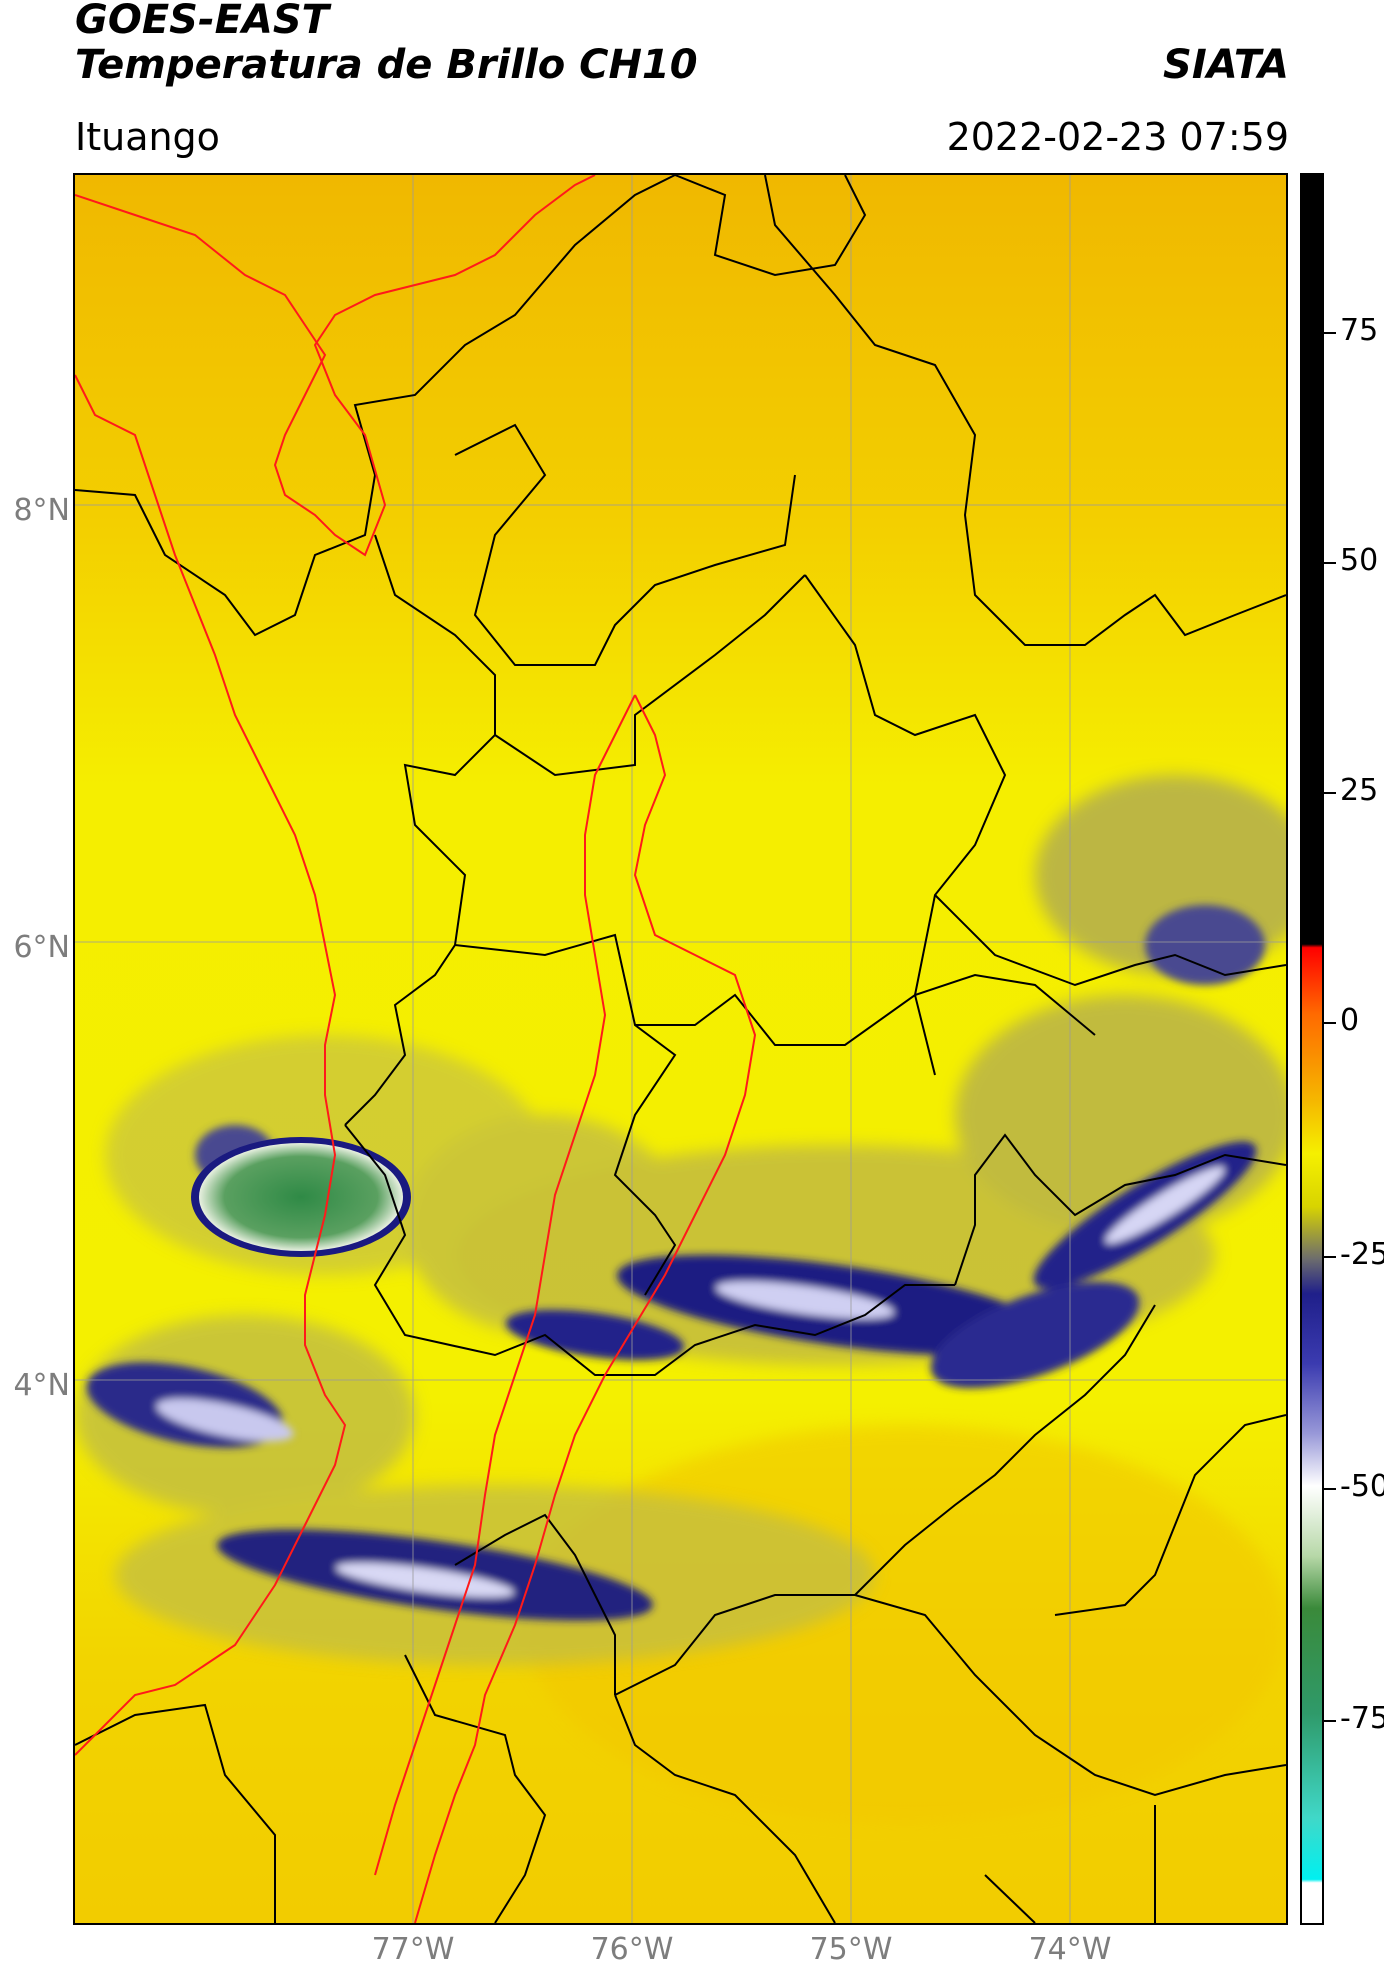 The image size is (1384, 1981). I want to click on colorbar, so click(1312, 1049).